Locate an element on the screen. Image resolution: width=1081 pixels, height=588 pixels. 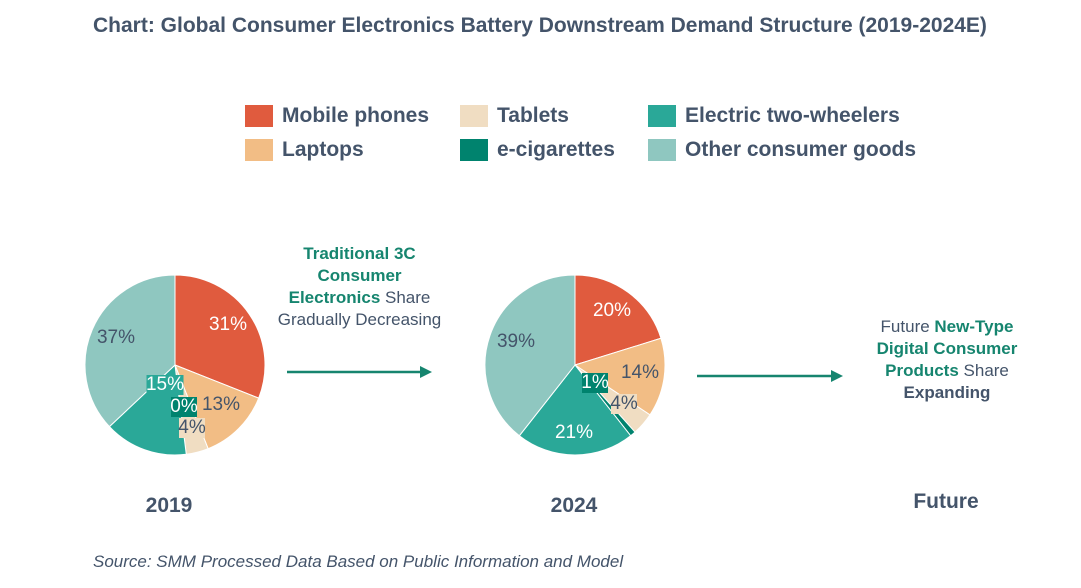
caption-traditional-rest: Share Gradually Decreasing is located at coordinates (359, 308).